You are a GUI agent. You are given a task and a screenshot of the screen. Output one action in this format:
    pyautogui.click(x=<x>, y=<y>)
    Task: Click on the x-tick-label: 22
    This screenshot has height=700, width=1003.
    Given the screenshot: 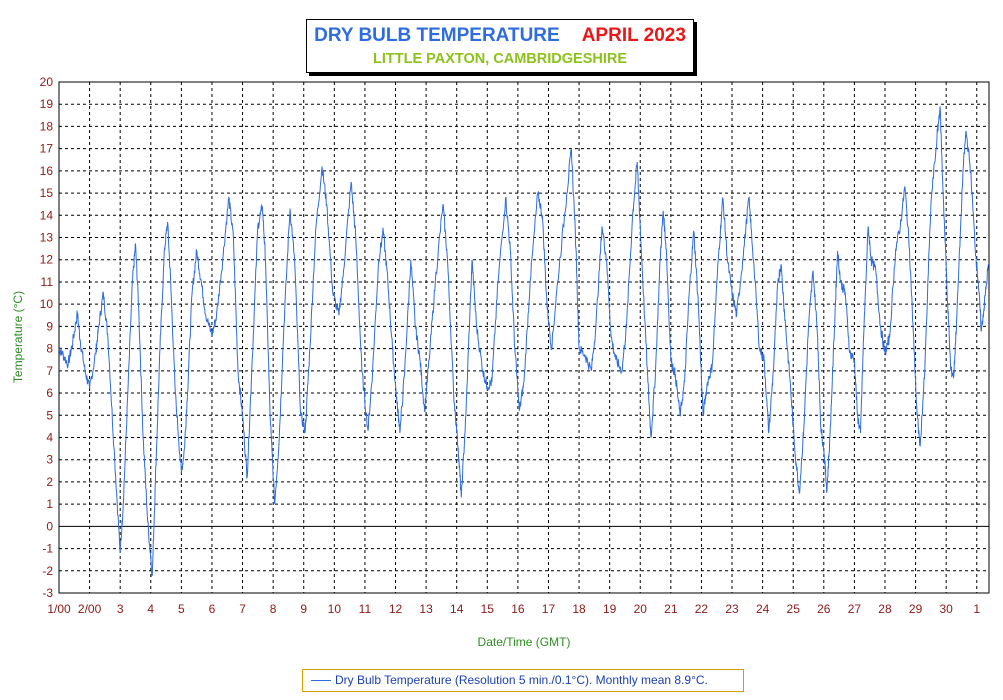 What is the action you would take?
    pyautogui.click(x=702, y=609)
    